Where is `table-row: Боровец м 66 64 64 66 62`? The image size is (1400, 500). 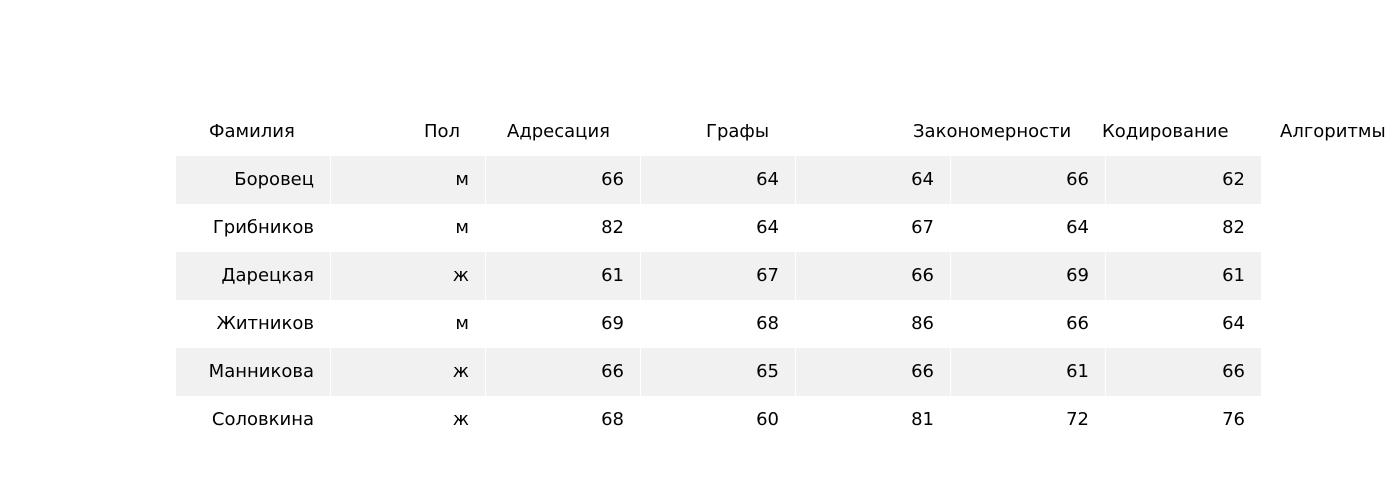 table-row: Боровец м 66 64 64 66 62 is located at coordinates (718, 180).